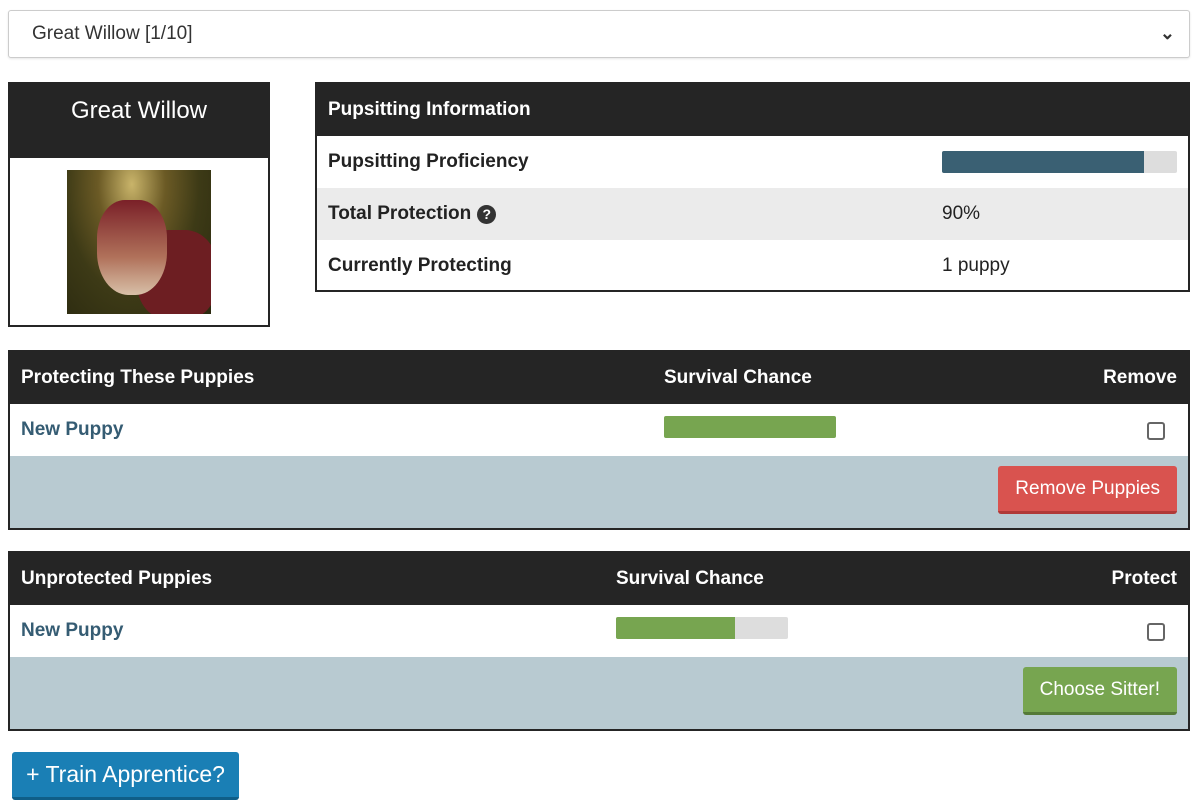 The width and height of the screenshot is (1200, 811). I want to click on info-row-proficiency: Pupsitting Proficiency, so click(752, 162).